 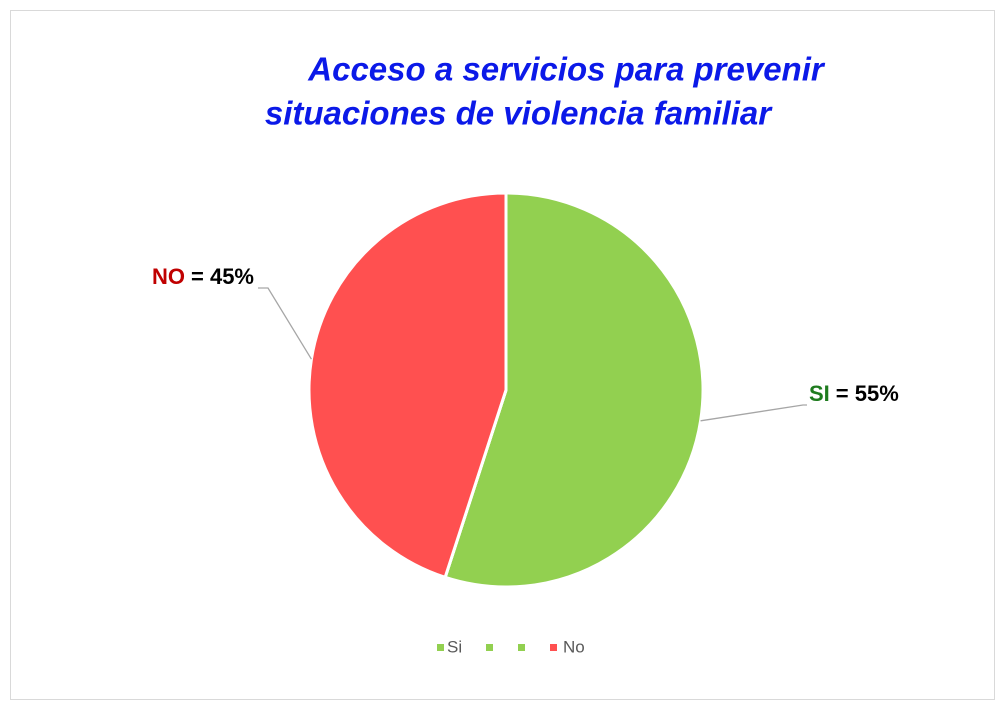 What do you see at coordinates (222, 276) in the screenshot?
I see `data-label-value: = 45%` at bounding box center [222, 276].